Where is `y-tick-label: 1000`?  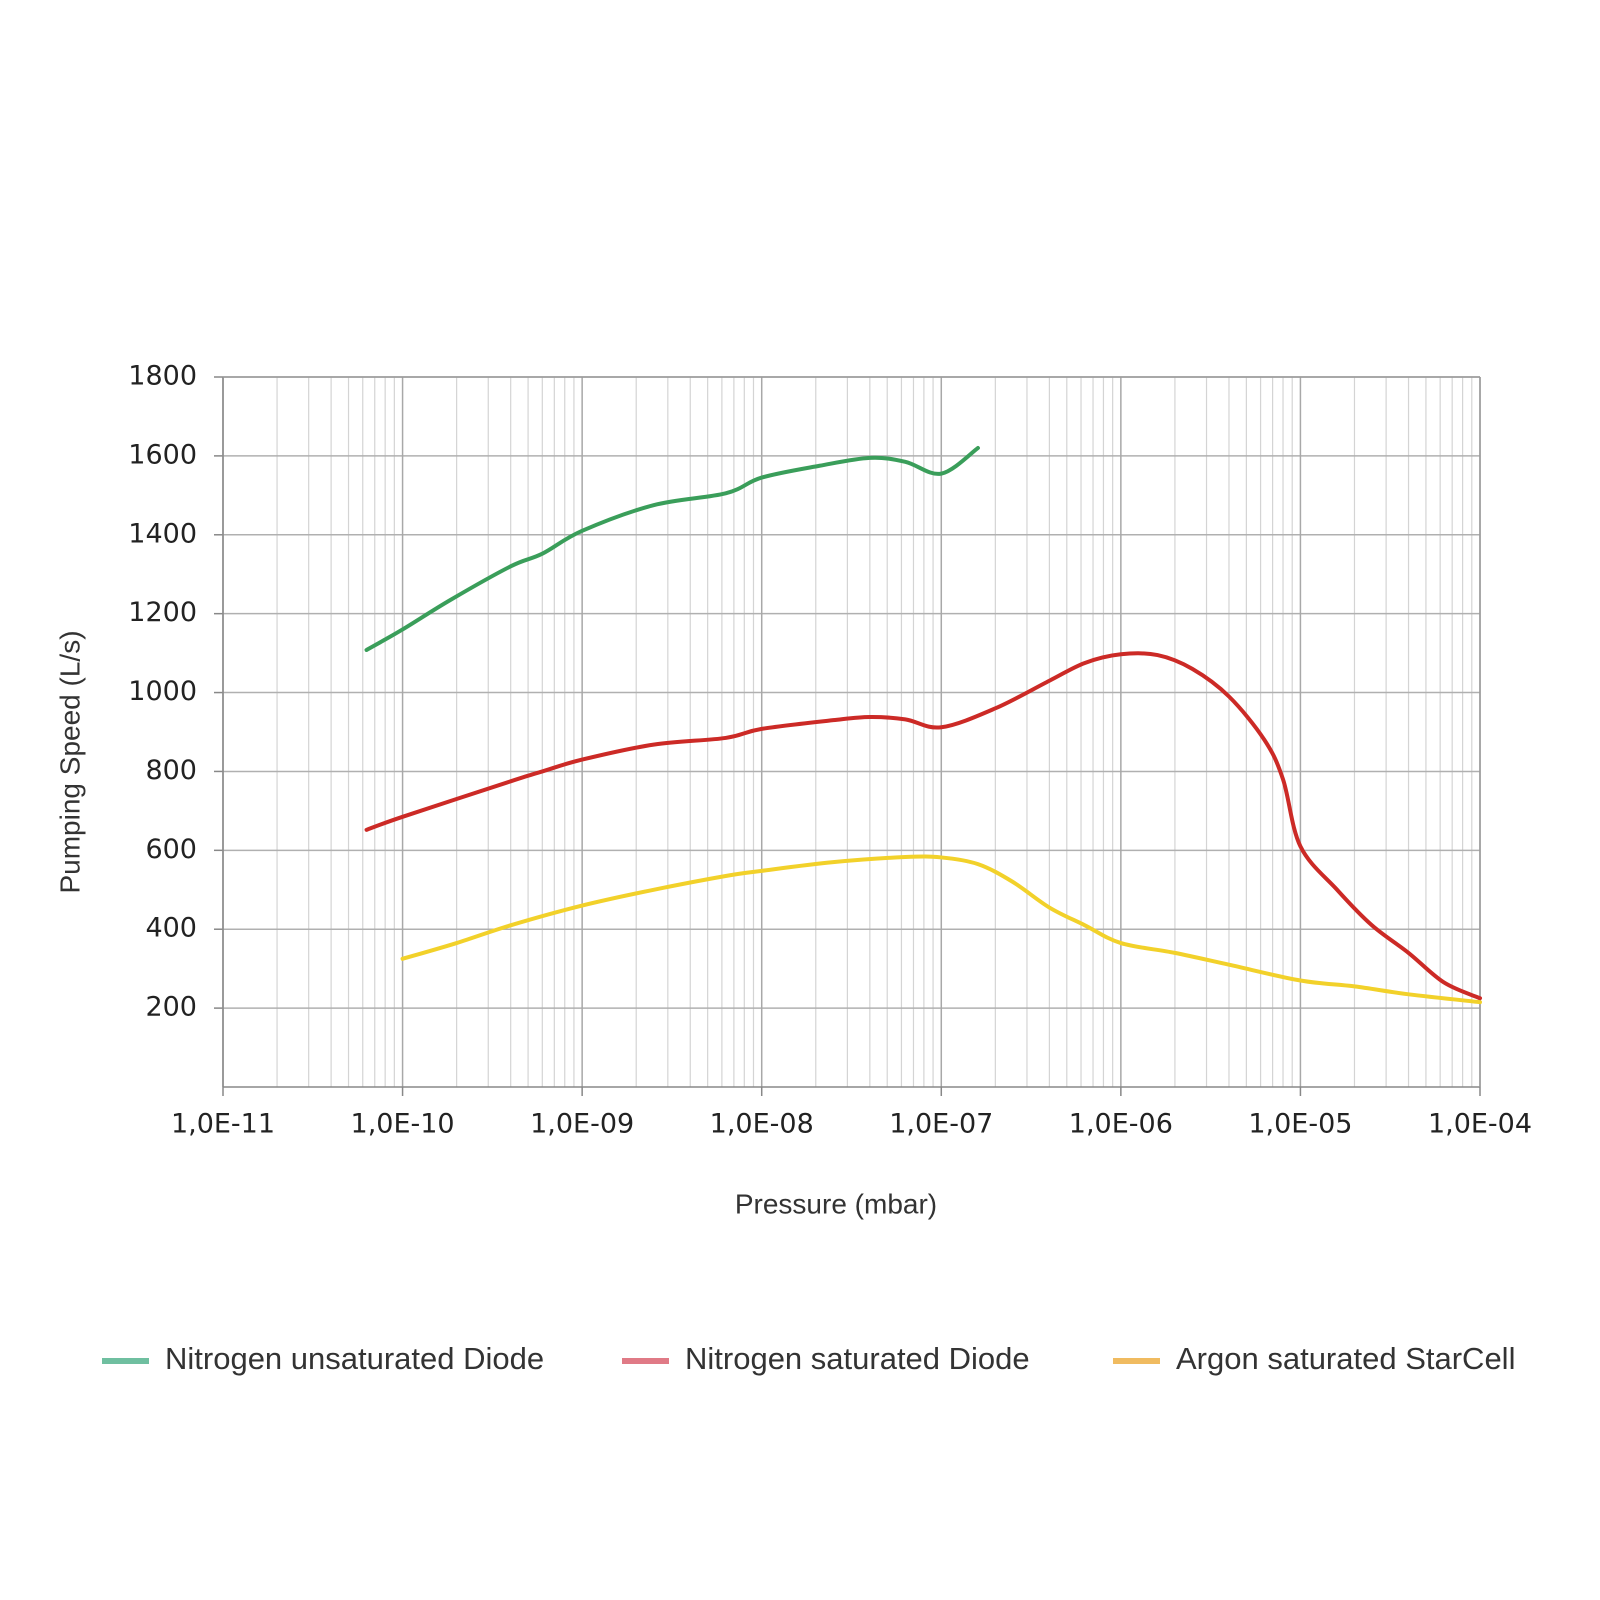 y-tick-label: 1000 is located at coordinates (162, 691).